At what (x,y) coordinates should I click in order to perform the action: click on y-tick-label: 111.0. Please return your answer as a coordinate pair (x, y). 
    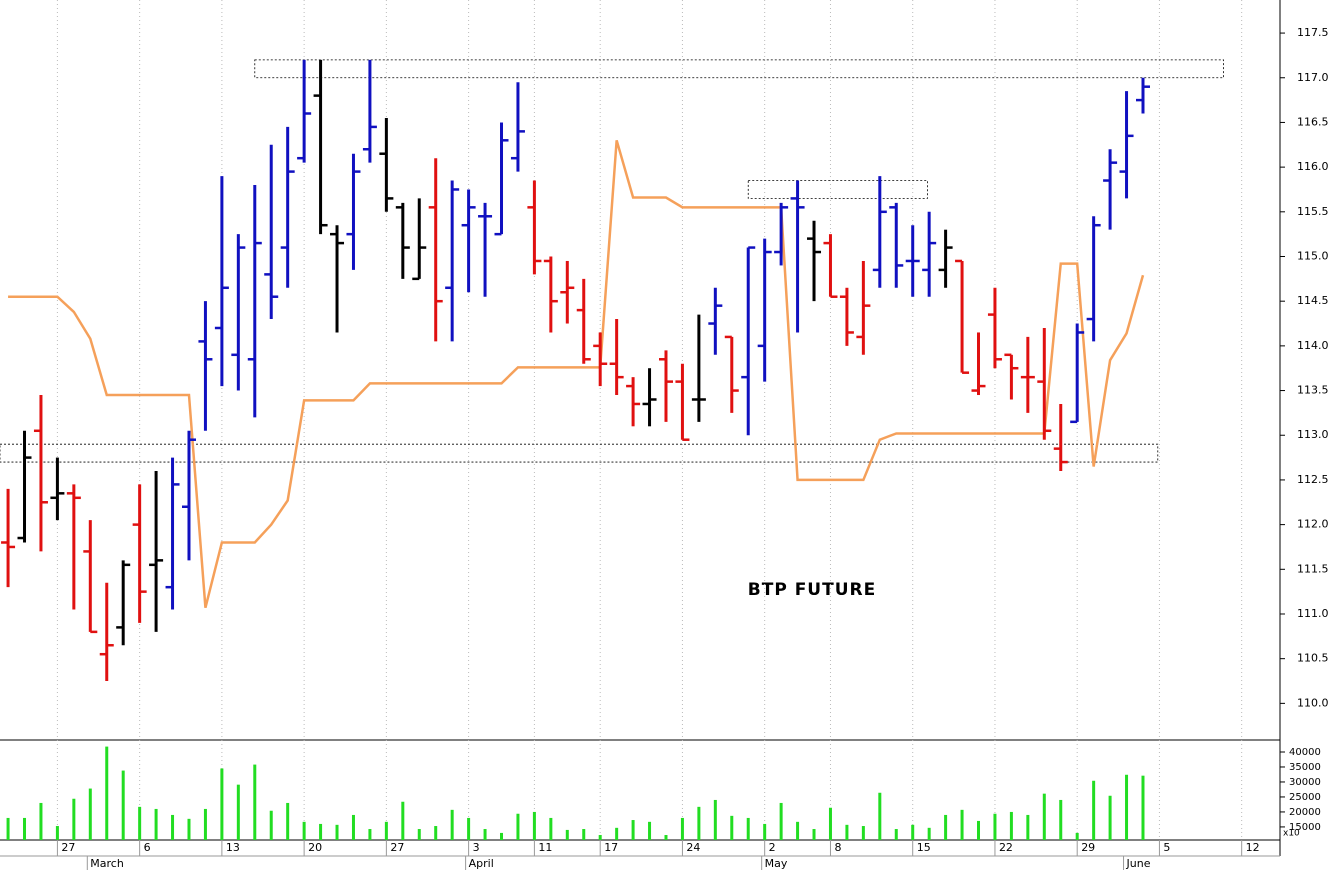
    Looking at the image, I should click on (1313, 613).